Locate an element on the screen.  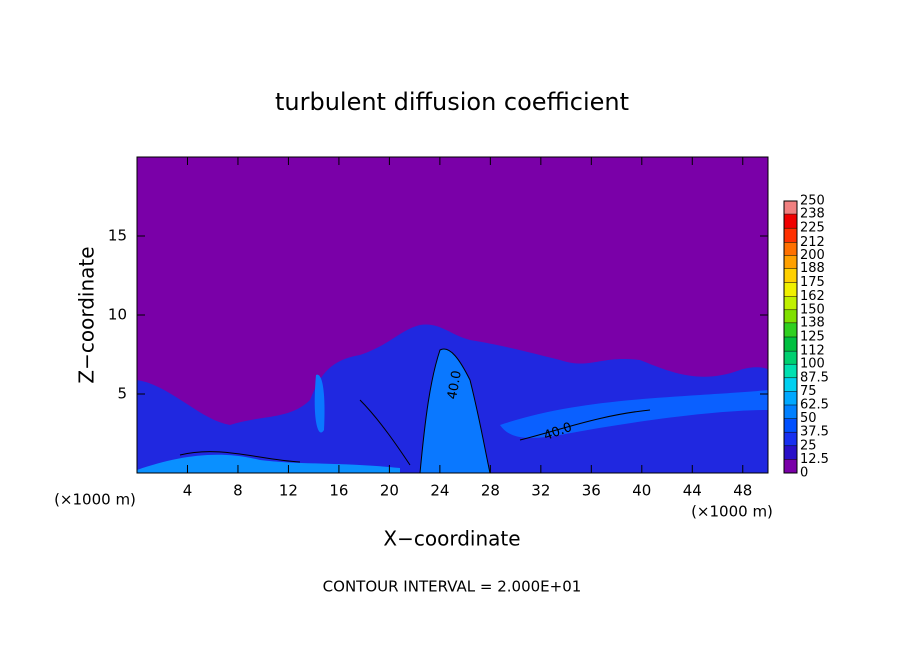
x-tick-label: 20 is located at coordinates (389, 491).